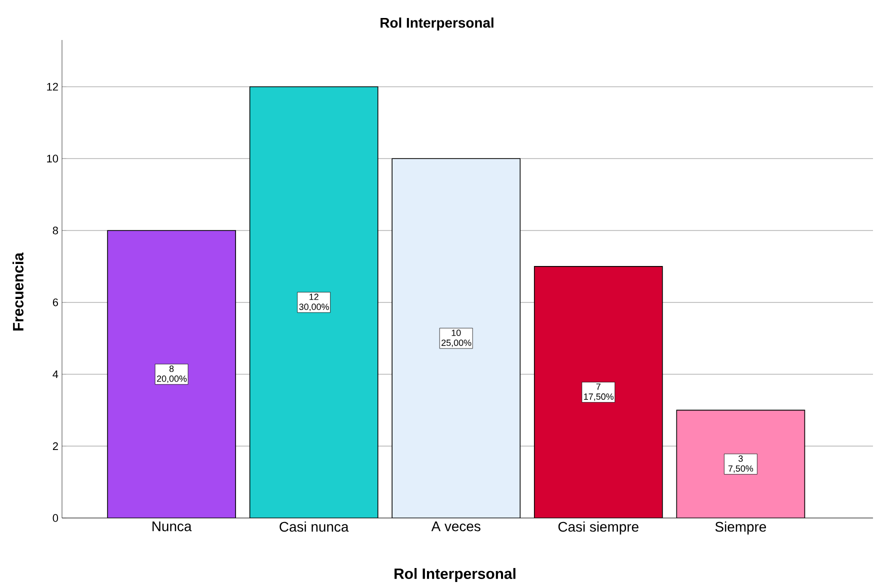 The image size is (875, 585). What do you see at coordinates (55, 518) in the screenshot?
I see `y-tick-label: 0` at bounding box center [55, 518].